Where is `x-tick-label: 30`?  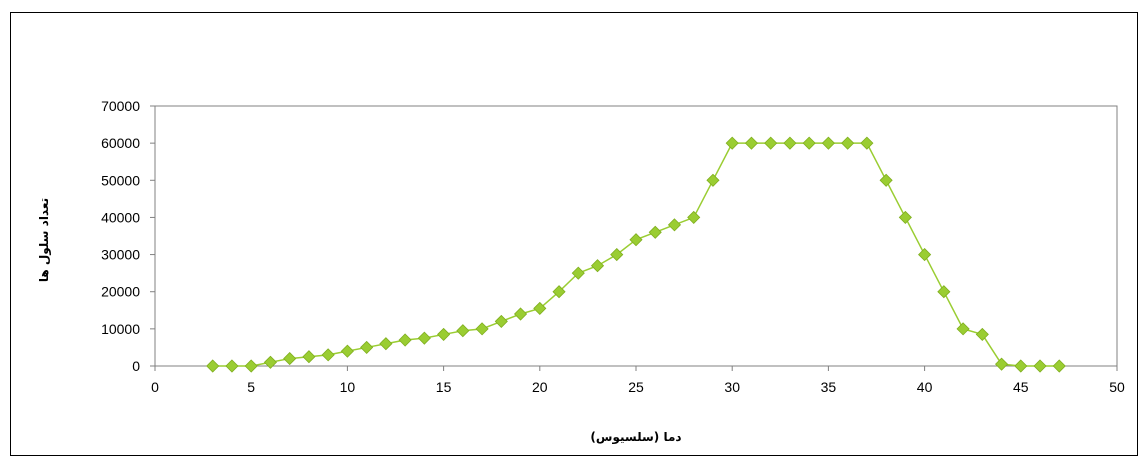
x-tick-label: 30 is located at coordinates (732, 387).